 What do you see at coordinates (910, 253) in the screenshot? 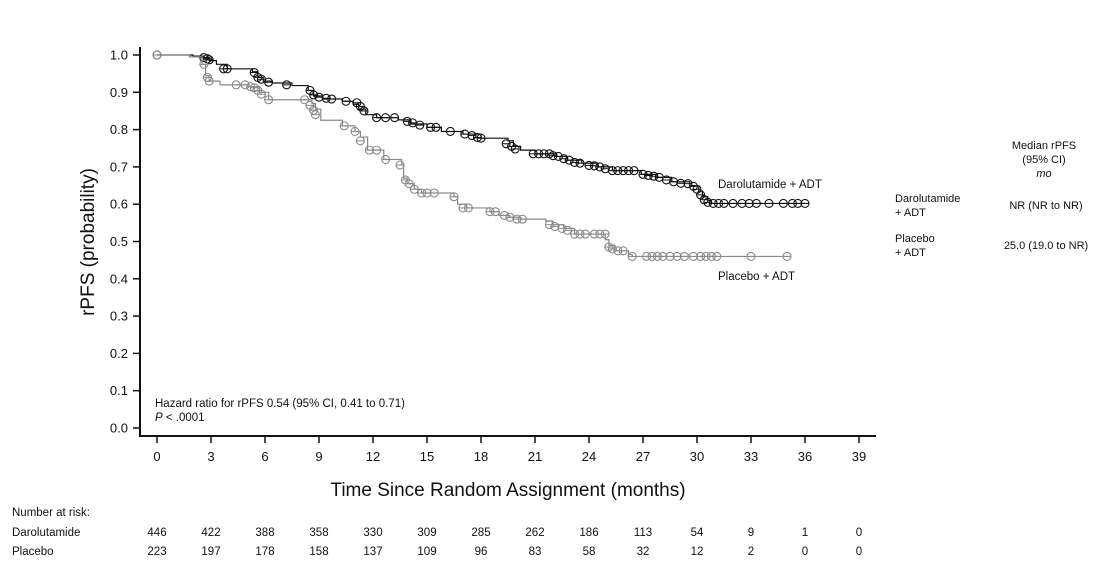
I see `median-row-placebo-arm2: + ADT` at bounding box center [910, 253].